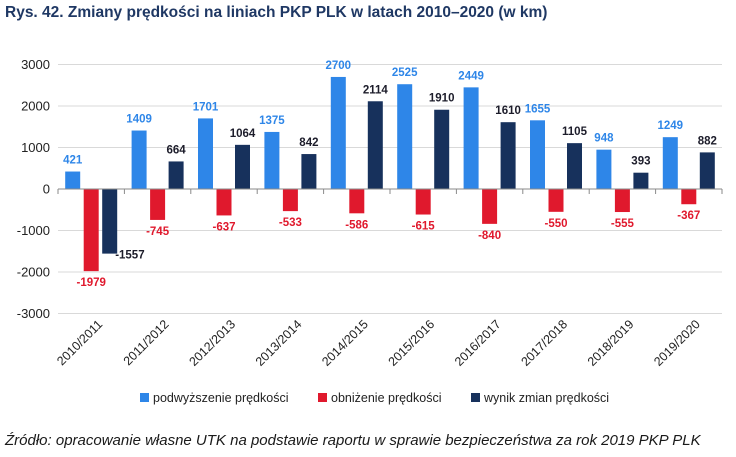 The image size is (736, 457). I want to click on legend-label: obniżenie prędkości, so click(386, 398).